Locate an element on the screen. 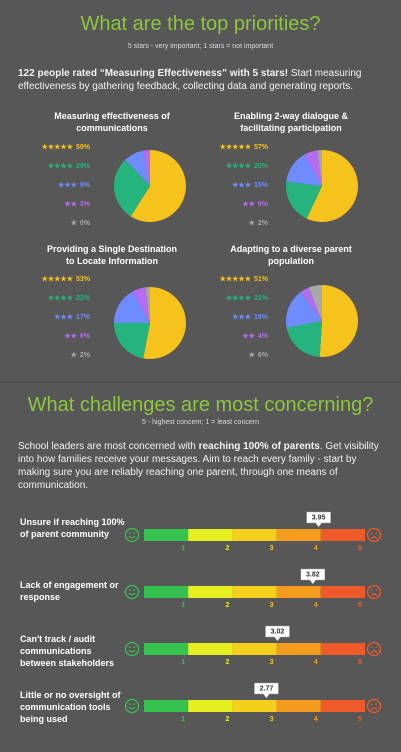 The height and width of the screenshot is (752, 401). legend-entry: ★★ 6% is located at coordinates (255, 204).